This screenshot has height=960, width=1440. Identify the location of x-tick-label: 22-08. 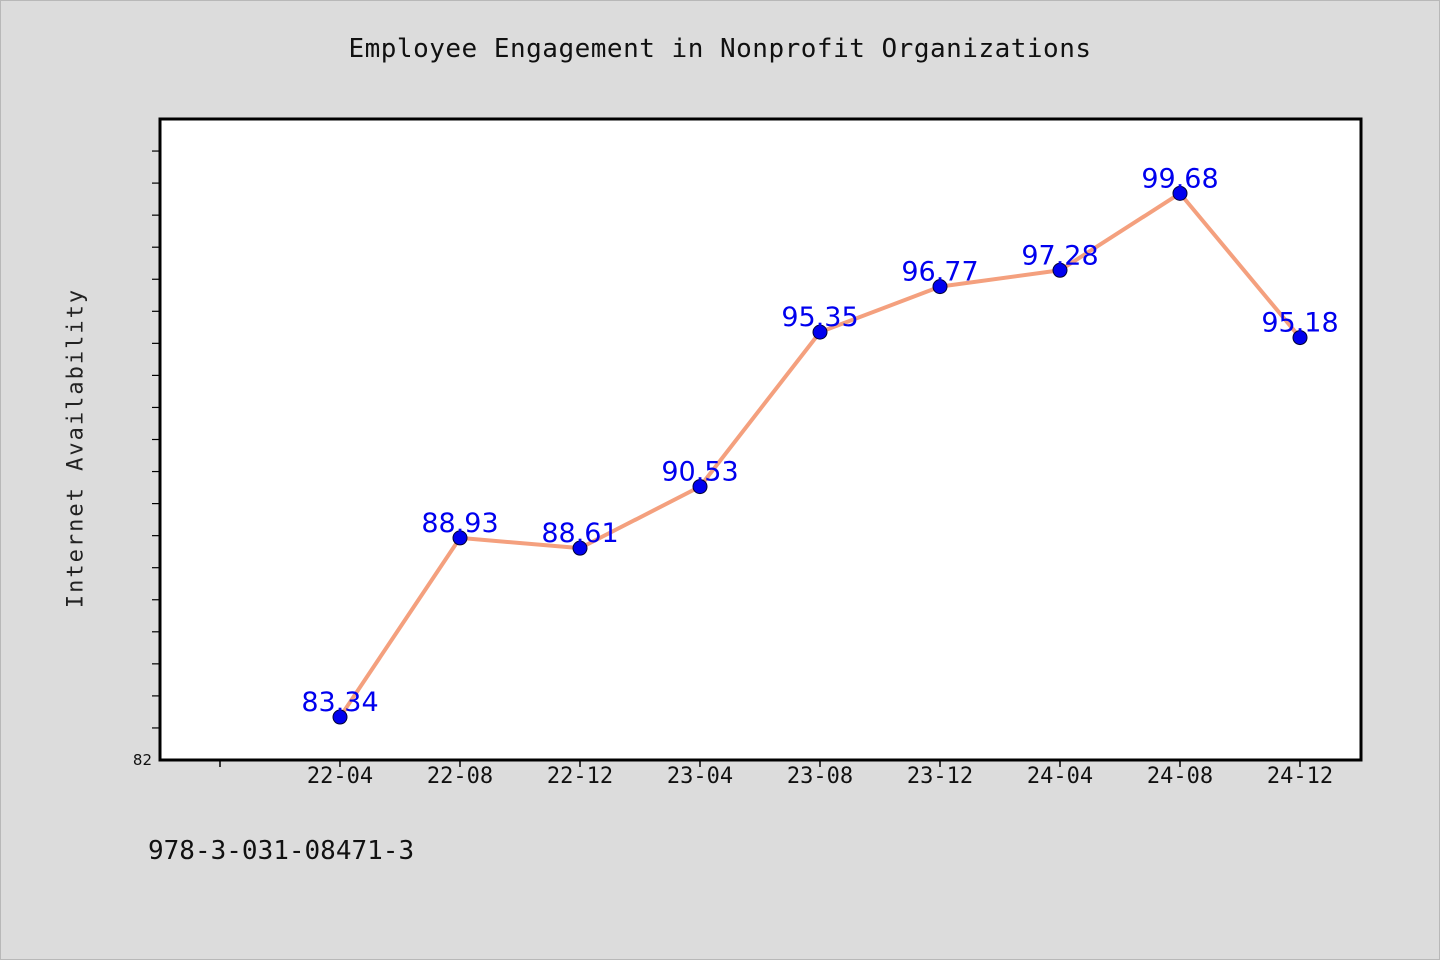
(460, 776).